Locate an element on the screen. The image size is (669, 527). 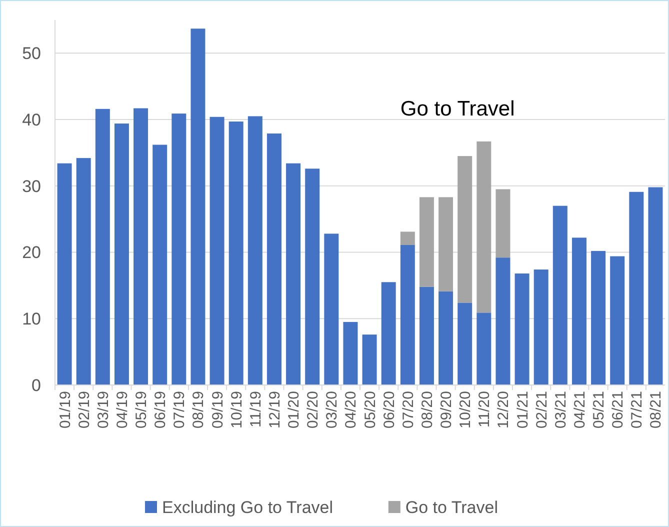
x-tick-label: 07/19 is located at coordinates (179, 410).